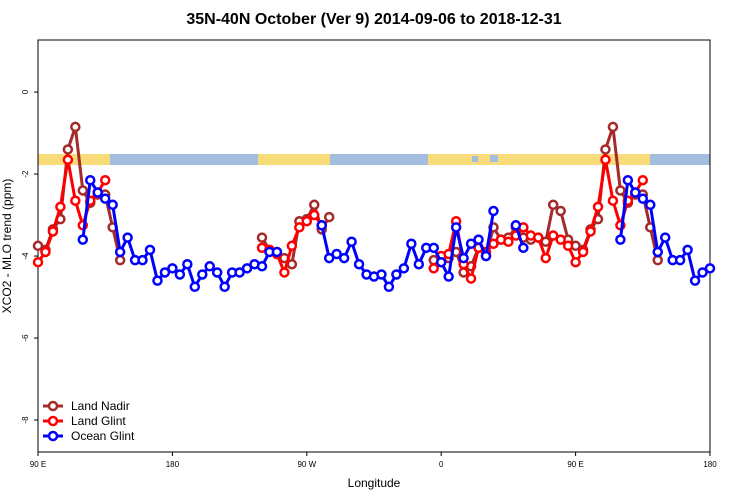  Describe the element at coordinates (25, 256) in the screenshot. I see `y-tick-label: -4` at that location.